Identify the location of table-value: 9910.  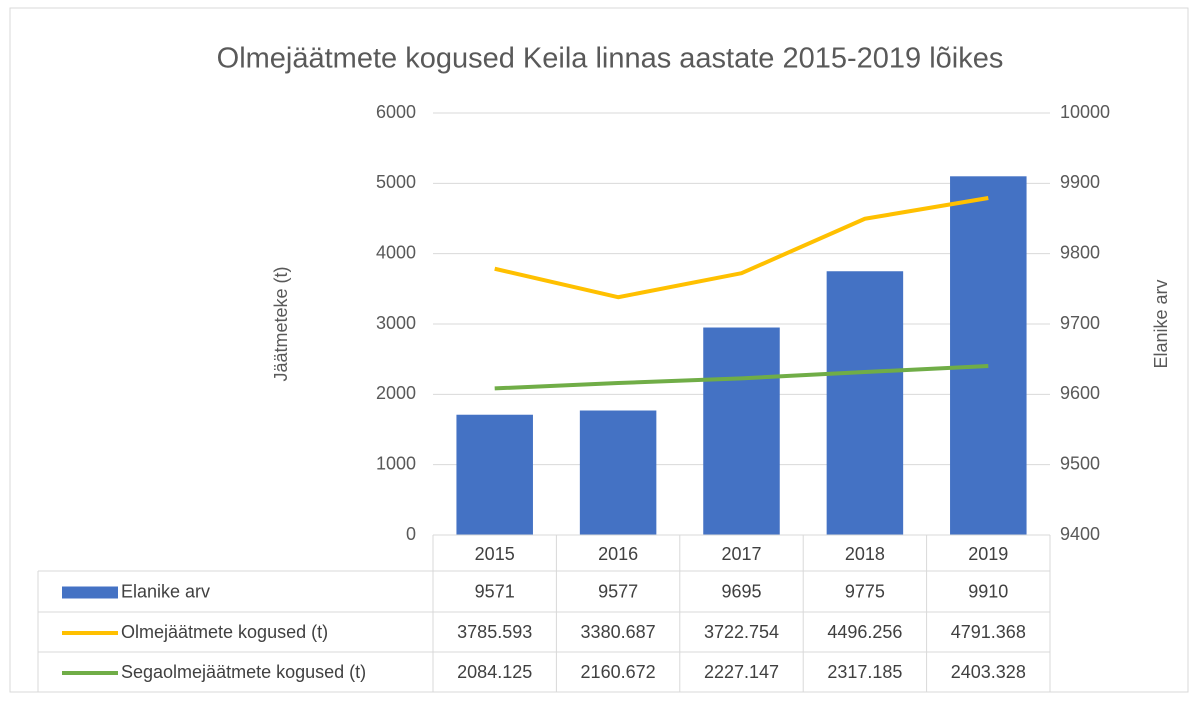
(988, 591).